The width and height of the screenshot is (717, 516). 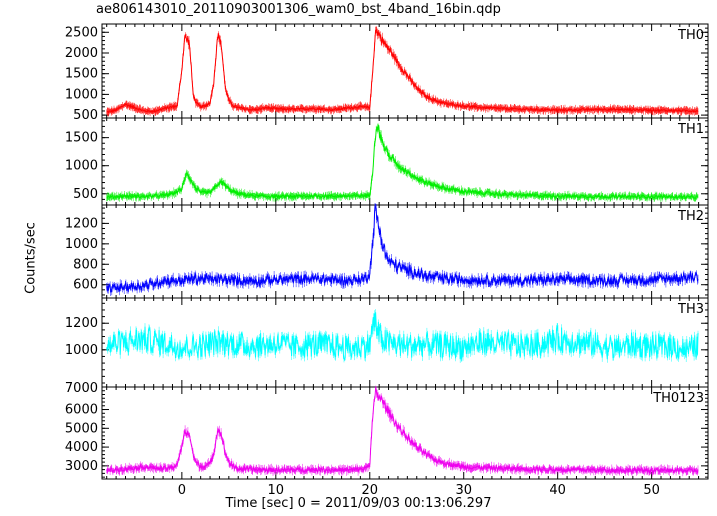 I want to click on th0-y-tick-label: 2500, so click(x=81, y=32).